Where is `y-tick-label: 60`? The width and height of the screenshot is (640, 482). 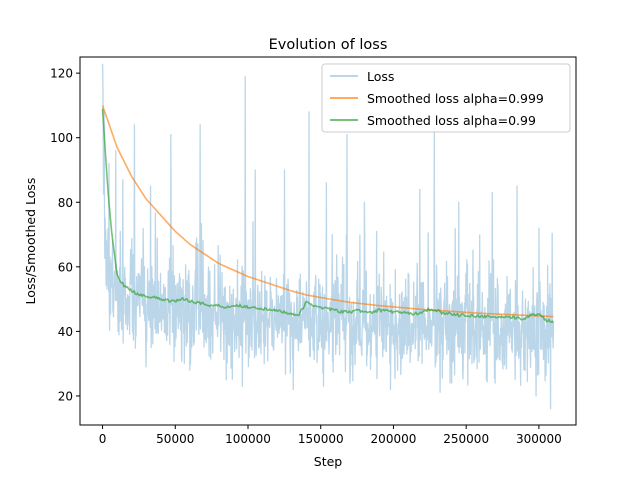 y-tick-label: 60 is located at coordinates (65, 267).